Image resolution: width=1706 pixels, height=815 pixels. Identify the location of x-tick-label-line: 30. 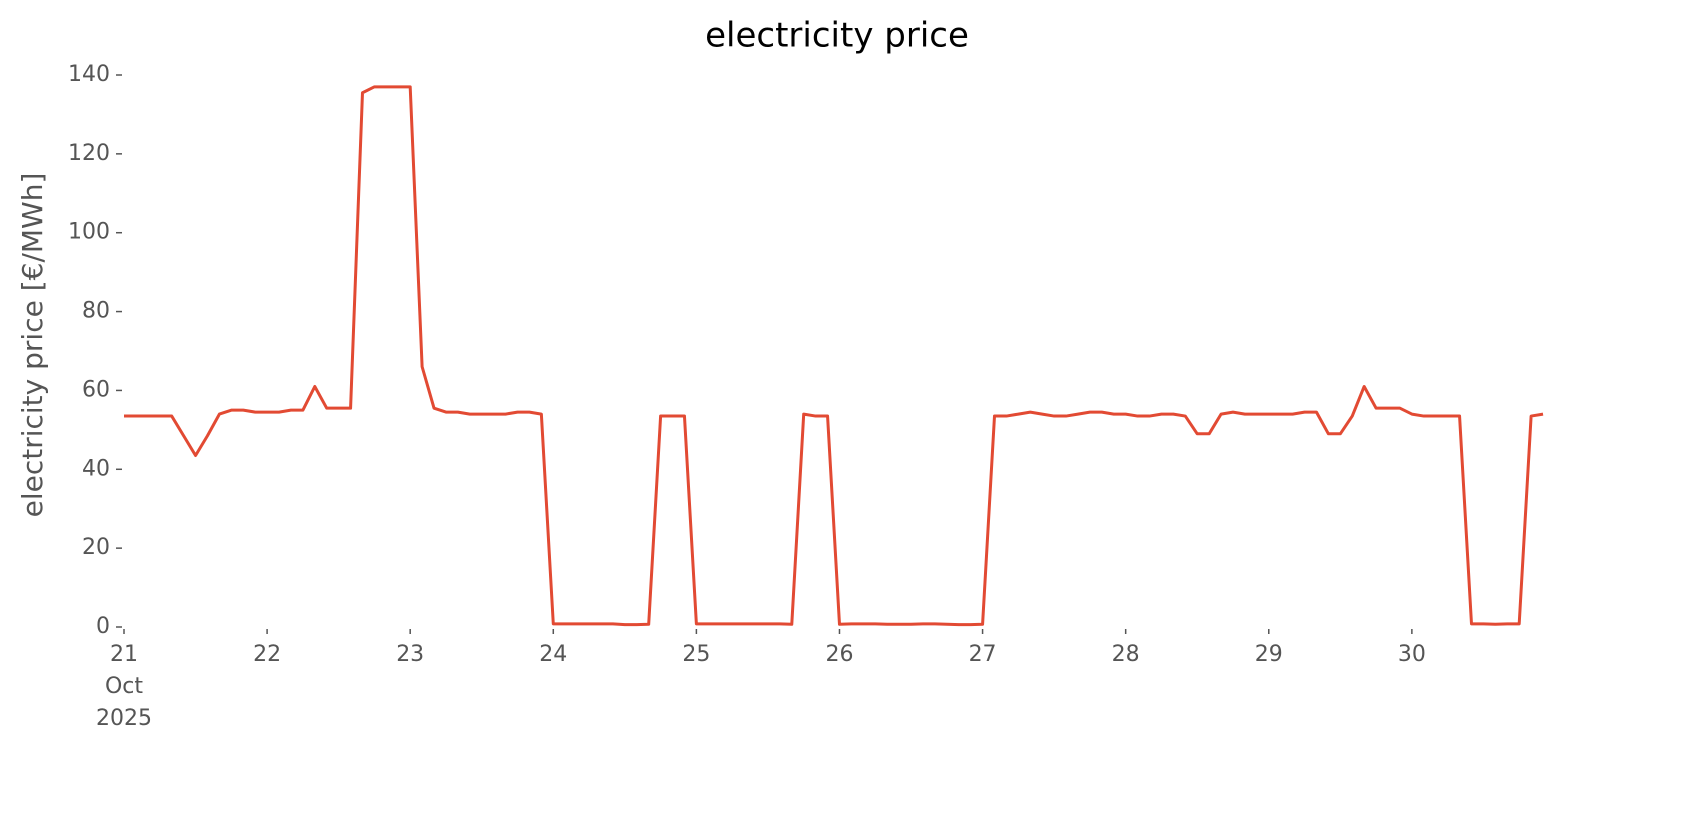
(1412, 654).